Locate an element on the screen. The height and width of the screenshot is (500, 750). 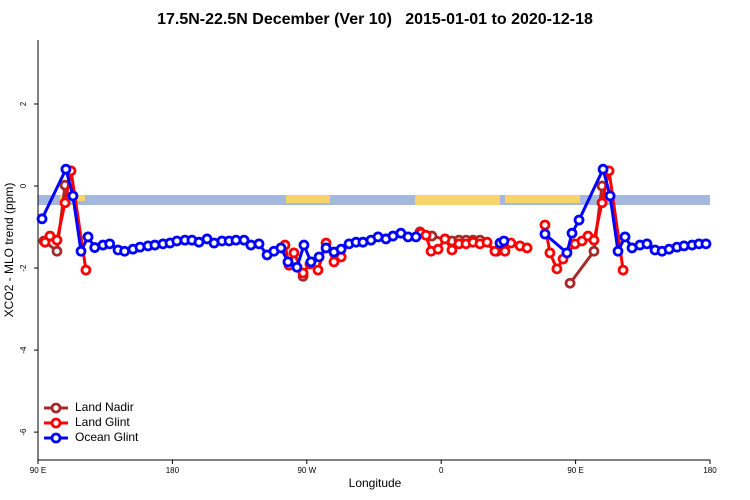
y-tick-label: -6 is located at coordinates (23, 432).